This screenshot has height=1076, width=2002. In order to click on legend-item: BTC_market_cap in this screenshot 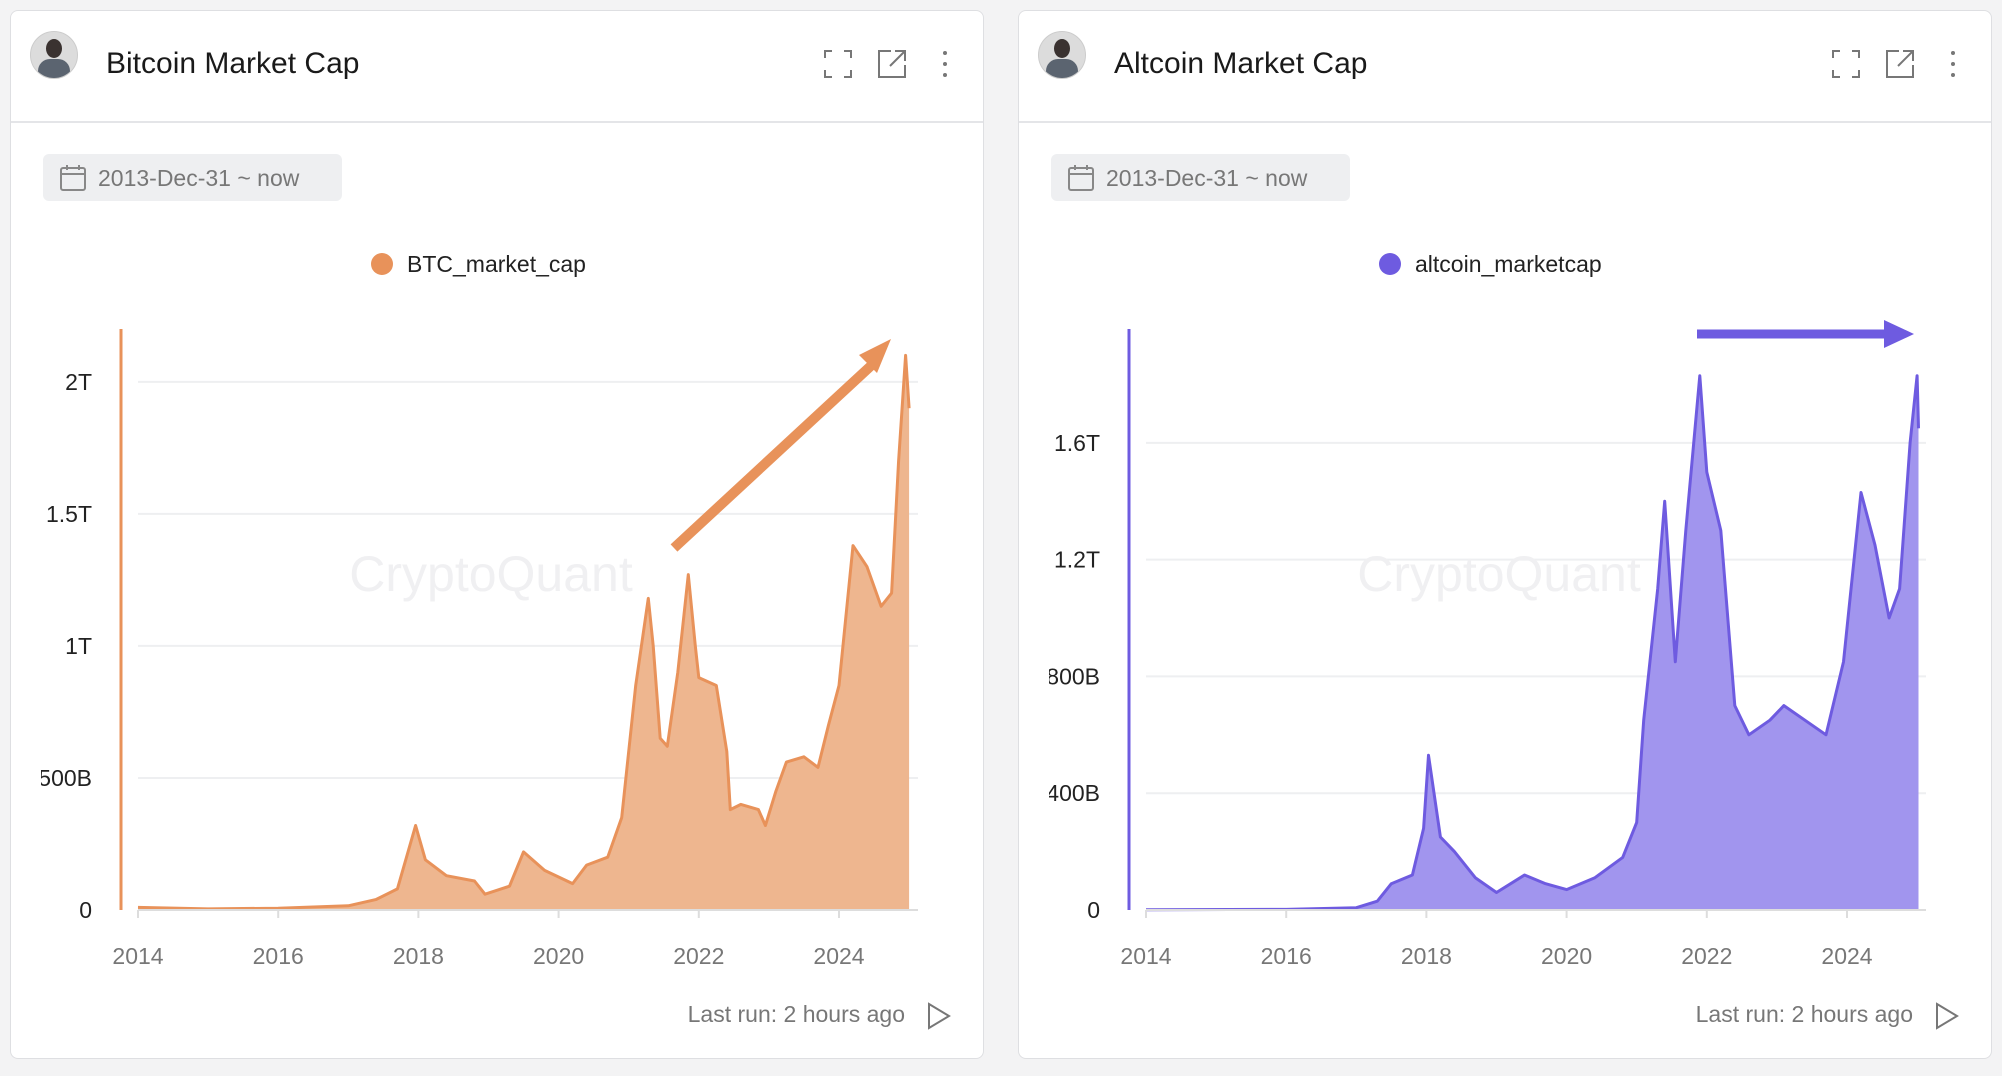, I will do `click(478, 264)`.